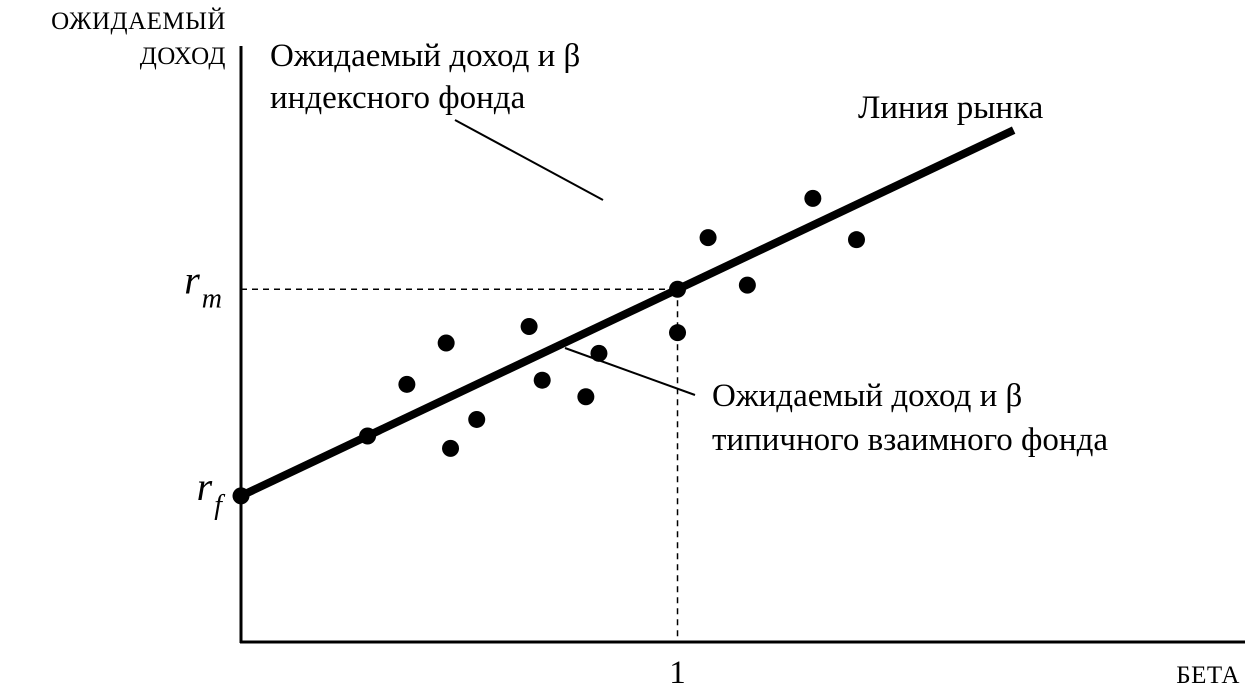  What do you see at coordinates (183, 56) in the screenshot?
I see `y-axis-label-line-2: ДОХОД` at bounding box center [183, 56].